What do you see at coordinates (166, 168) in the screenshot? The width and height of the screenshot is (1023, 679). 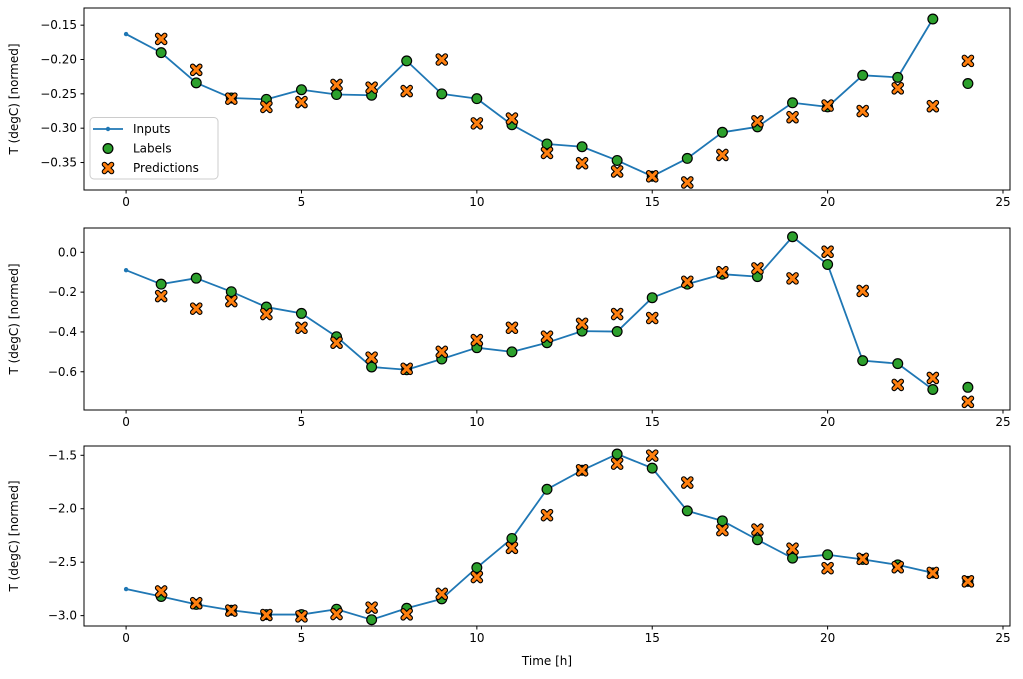 I see `legend-label-predictions: Predictions` at bounding box center [166, 168].